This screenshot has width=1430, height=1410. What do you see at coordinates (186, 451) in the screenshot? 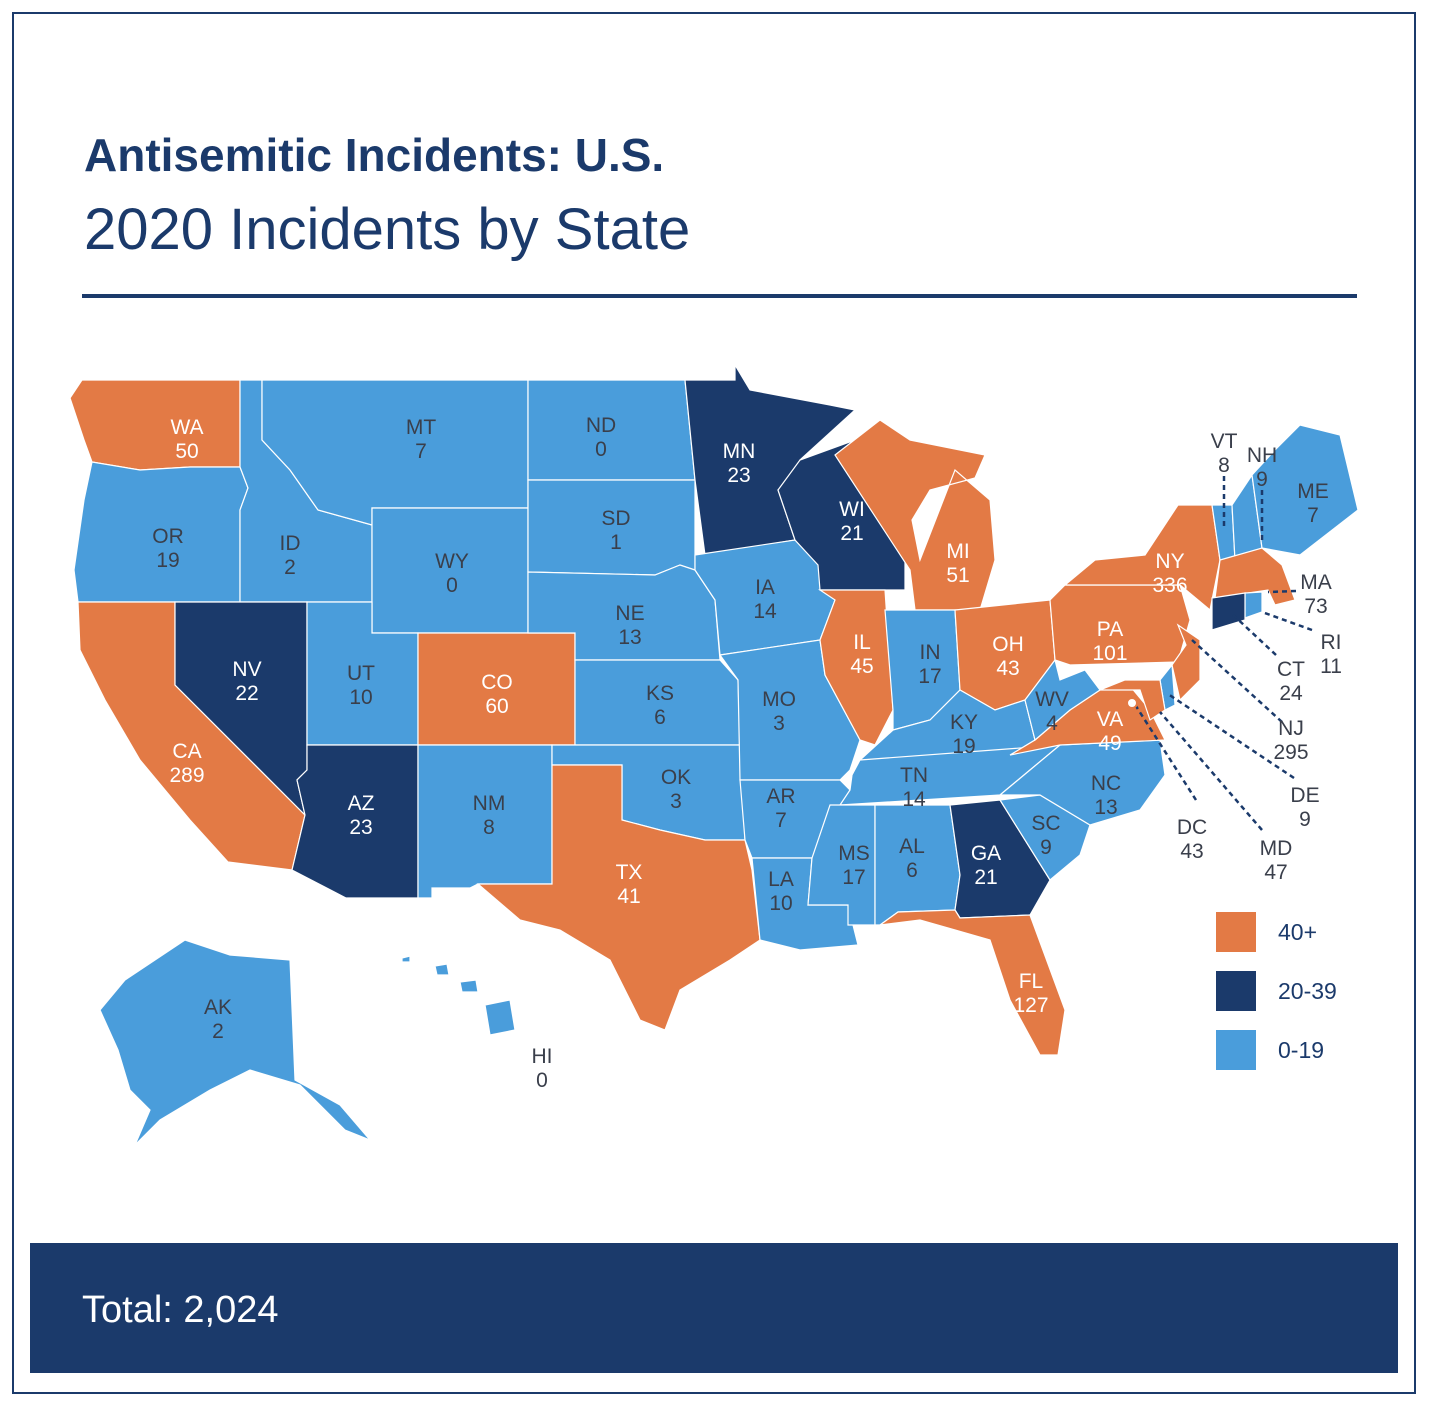
I see `state-count-wa: 50` at bounding box center [186, 451].